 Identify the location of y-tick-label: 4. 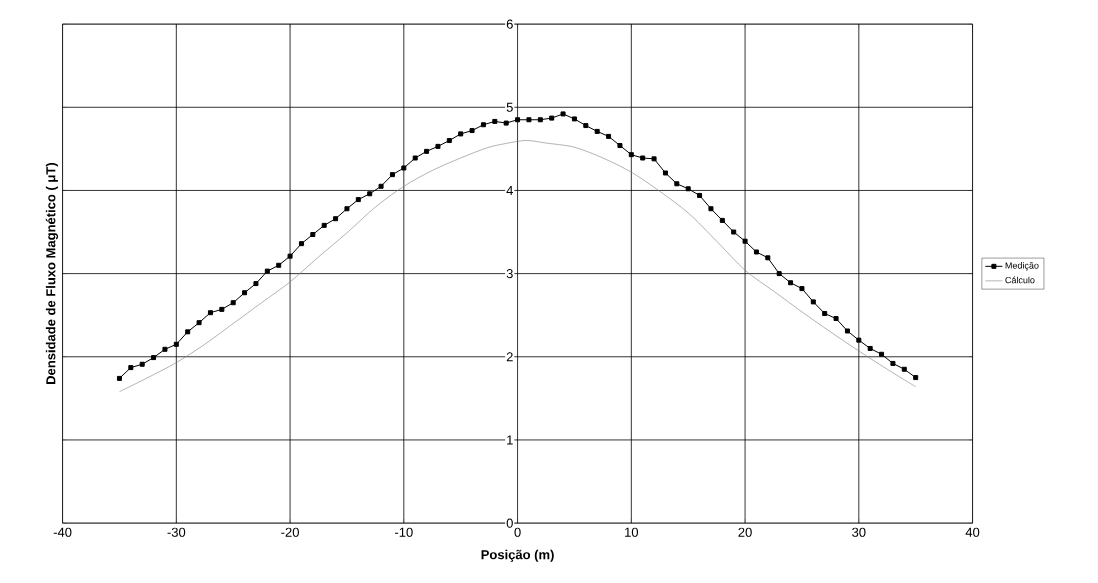
(509, 190).